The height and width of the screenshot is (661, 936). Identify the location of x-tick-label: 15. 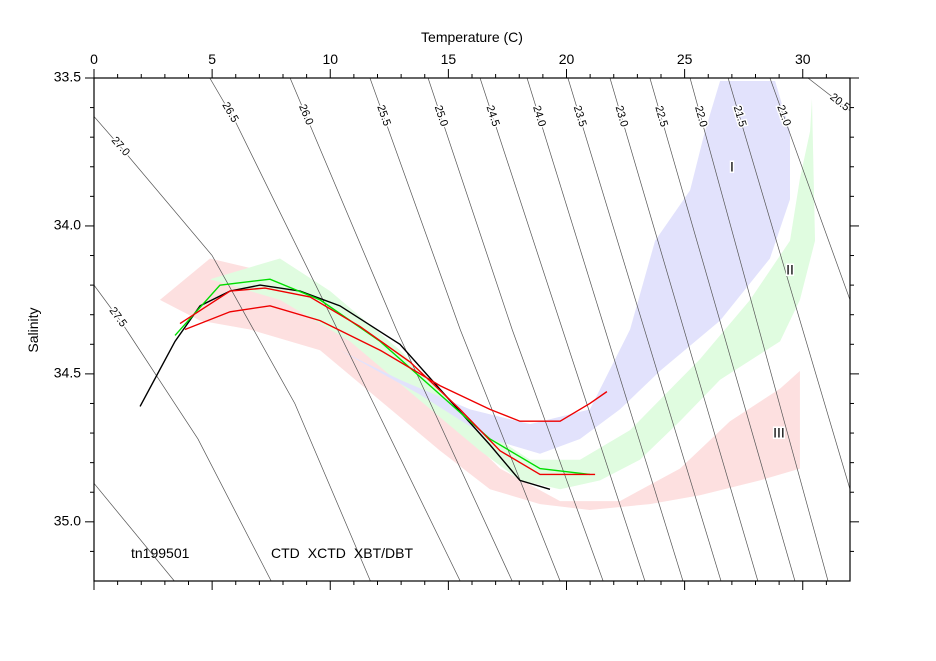
(449, 59).